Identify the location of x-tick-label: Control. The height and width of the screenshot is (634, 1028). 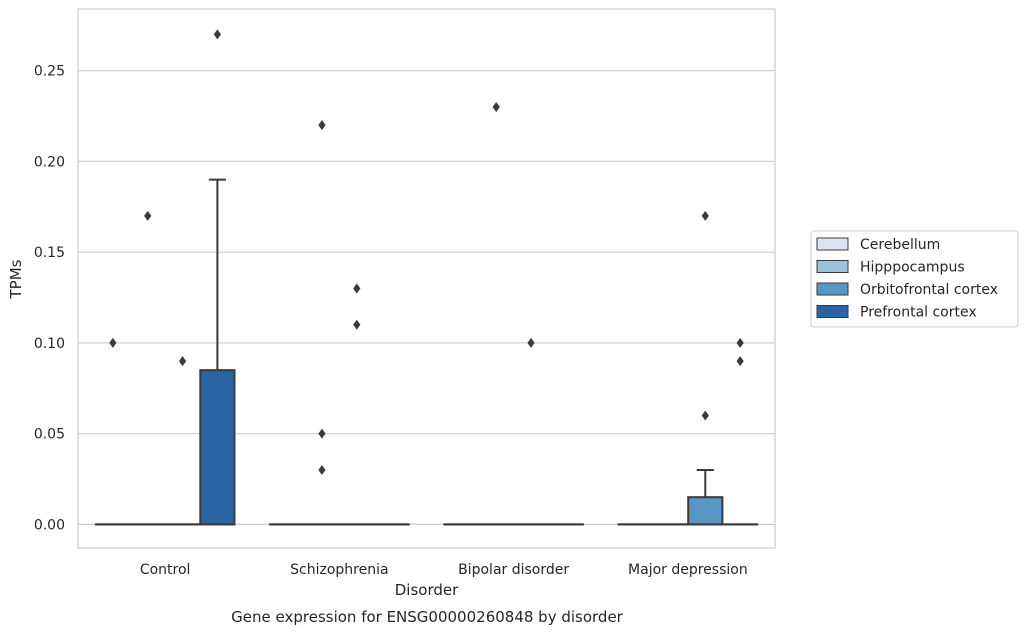
(165, 570).